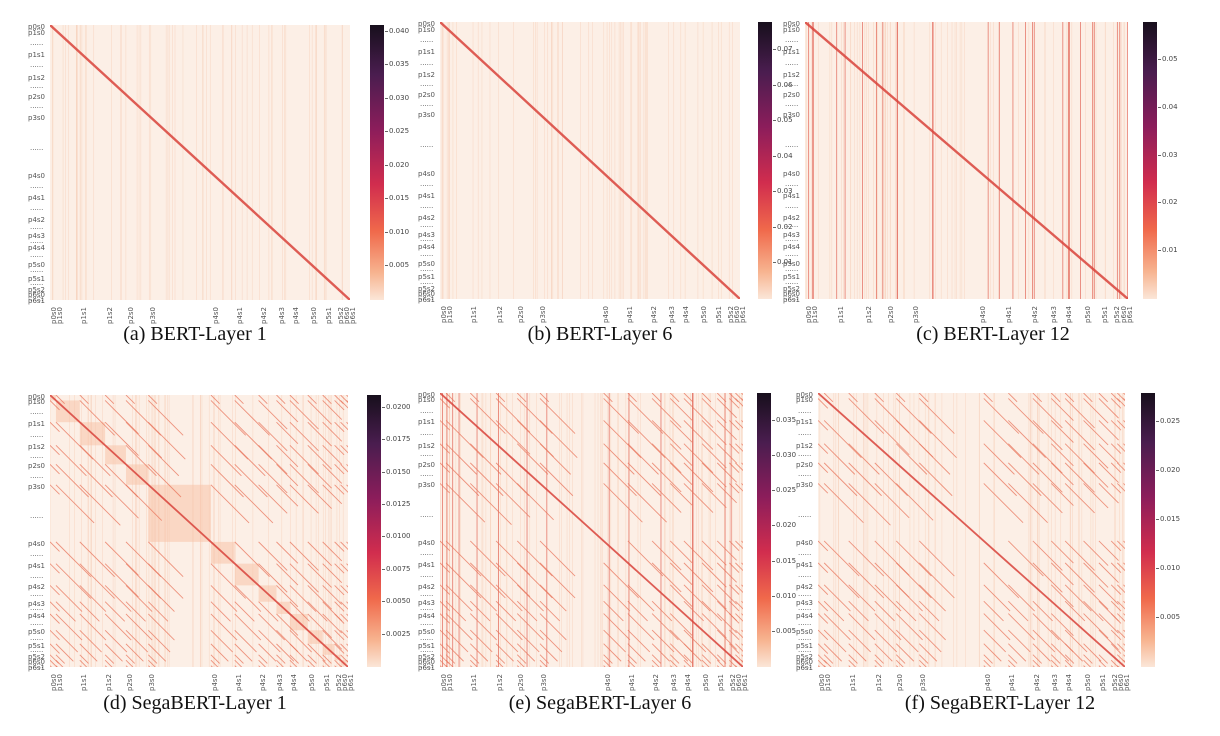 Image resolution: width=1220 pixels, height=736 pixels. Describe the element at coordinates (295, 315) in the screenshot. I see `x-tick-label: p4s4` at that location.